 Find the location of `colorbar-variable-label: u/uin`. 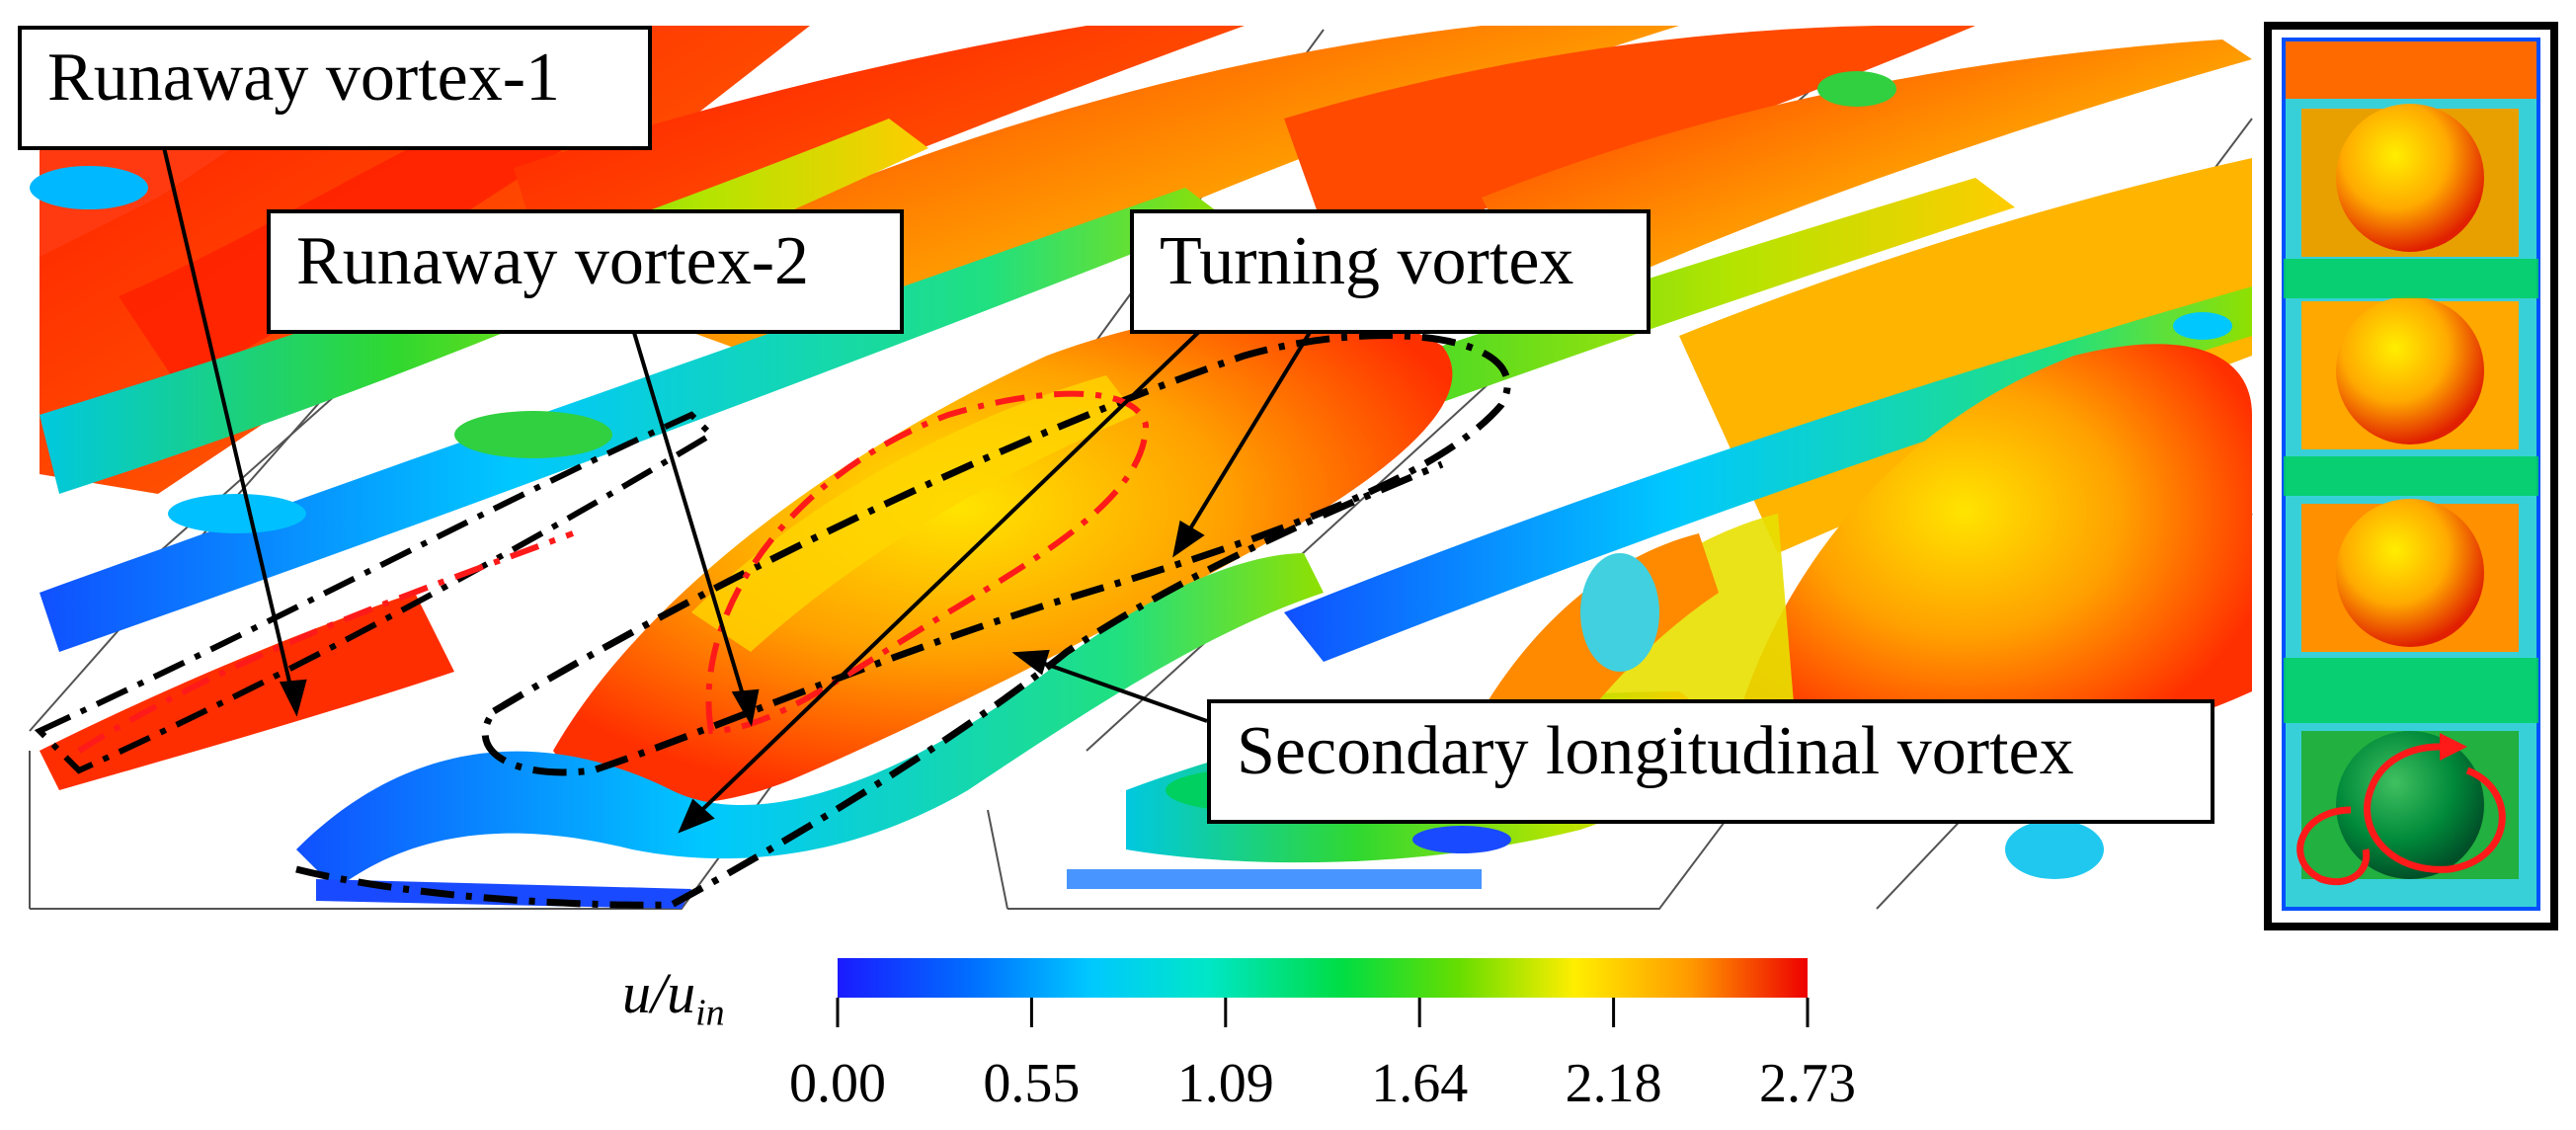

colorbar-variable-label: u/uin is located at coordinates (673, 997).